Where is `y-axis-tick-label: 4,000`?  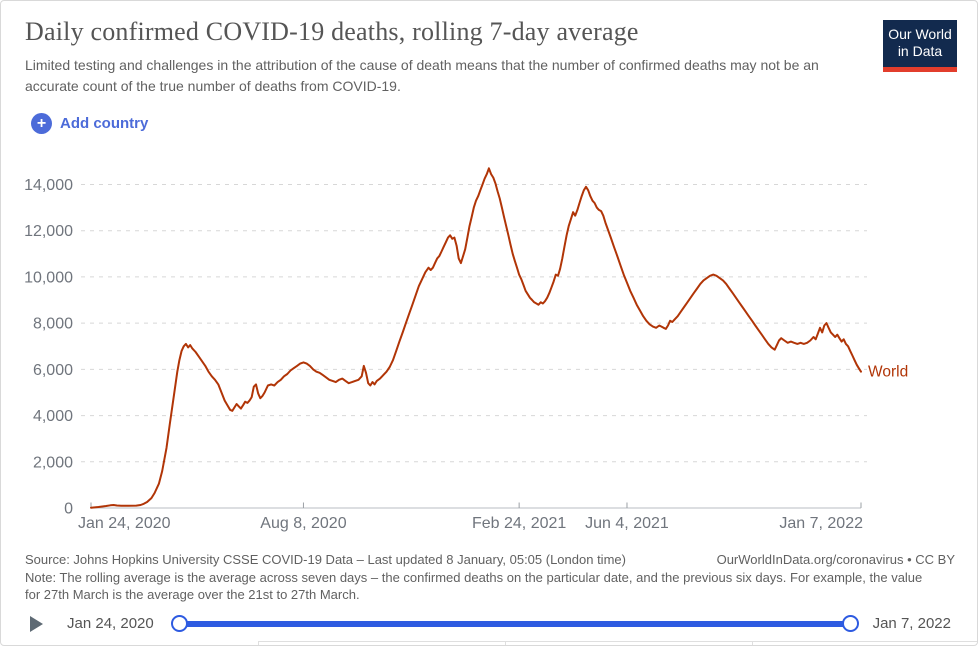 y-axis-tick-label: 4,000 is located at coordinates (53, 416).